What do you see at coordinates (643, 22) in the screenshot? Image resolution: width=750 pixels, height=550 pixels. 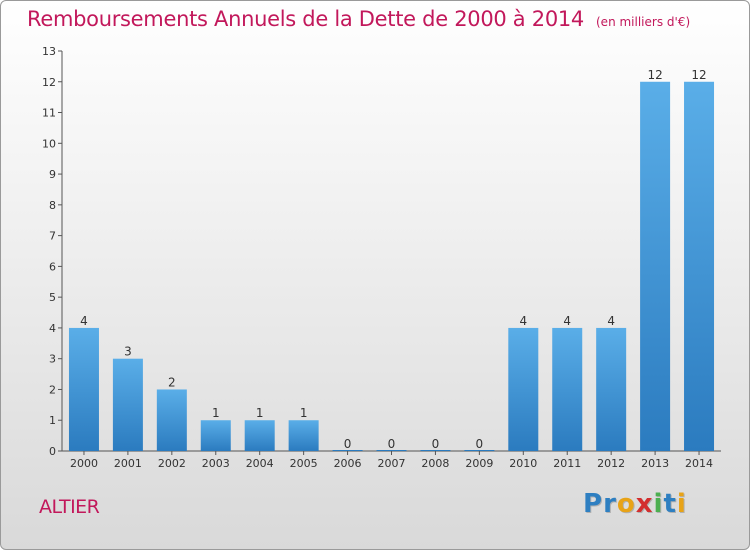 I see `chart-subtitle: (en milliers d'€)` at bounding box center [643, 22].